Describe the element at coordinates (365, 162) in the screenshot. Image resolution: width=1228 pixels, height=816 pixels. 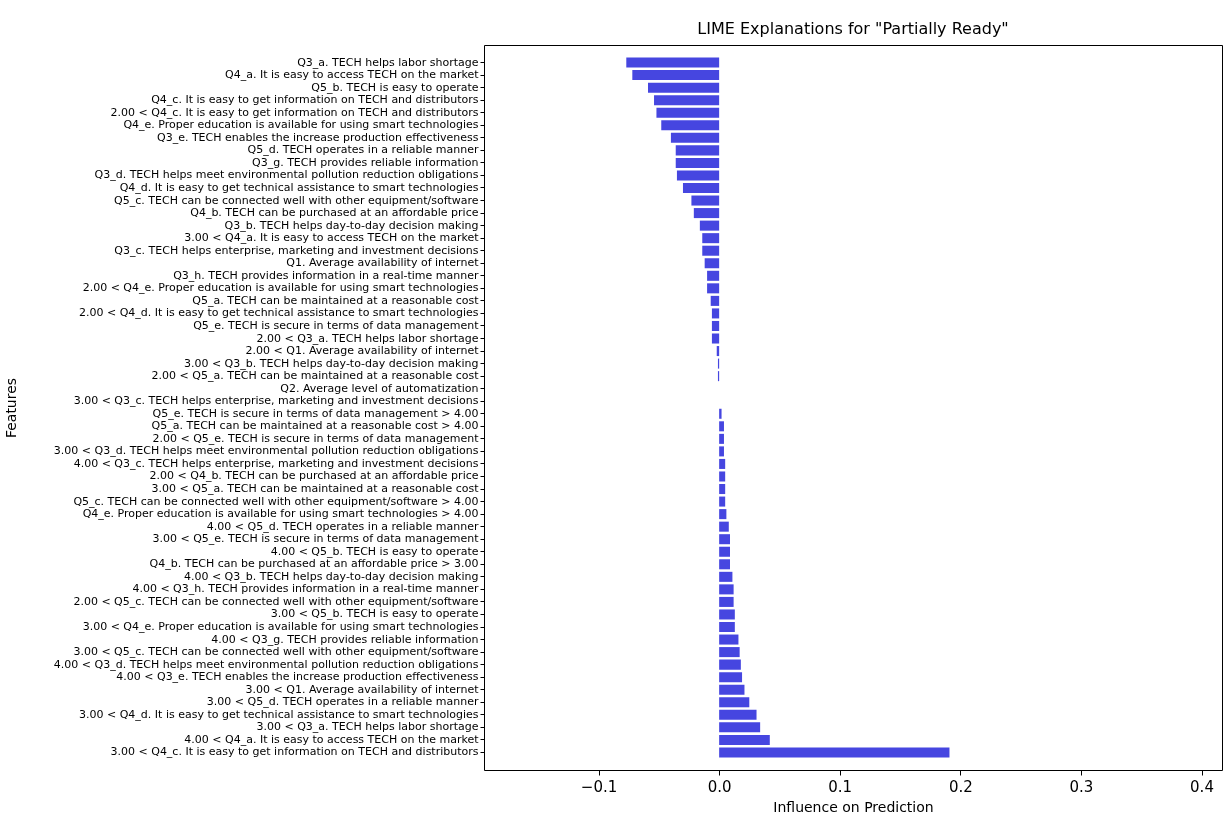
I see `y-tick-label: Q3_g. TECH provides reliable information` at that location.